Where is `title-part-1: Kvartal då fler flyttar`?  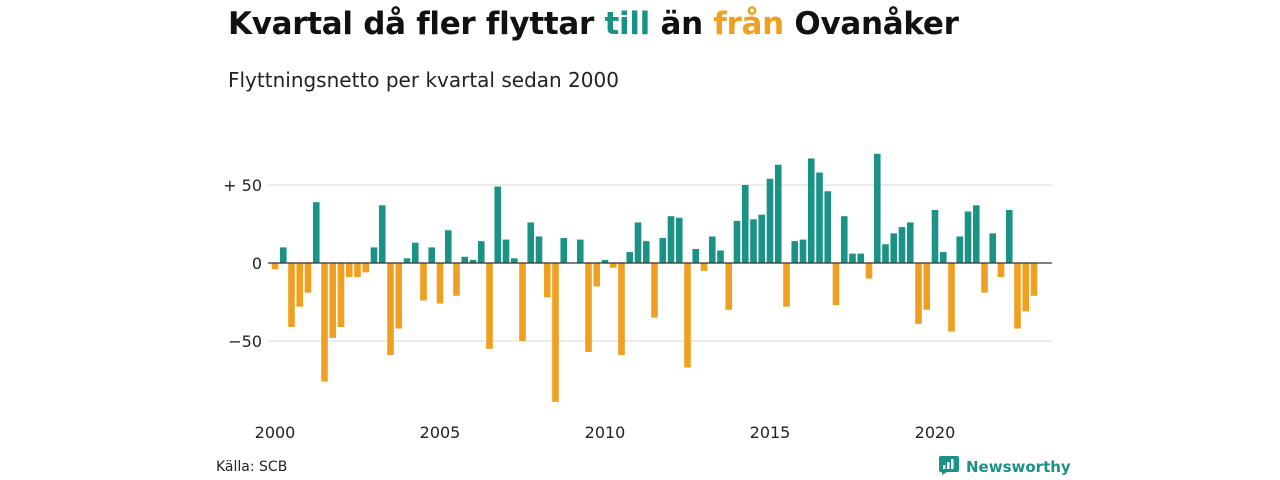 title-part-1: Kvartal då fler flyttar is located at coordinates (416, 24).